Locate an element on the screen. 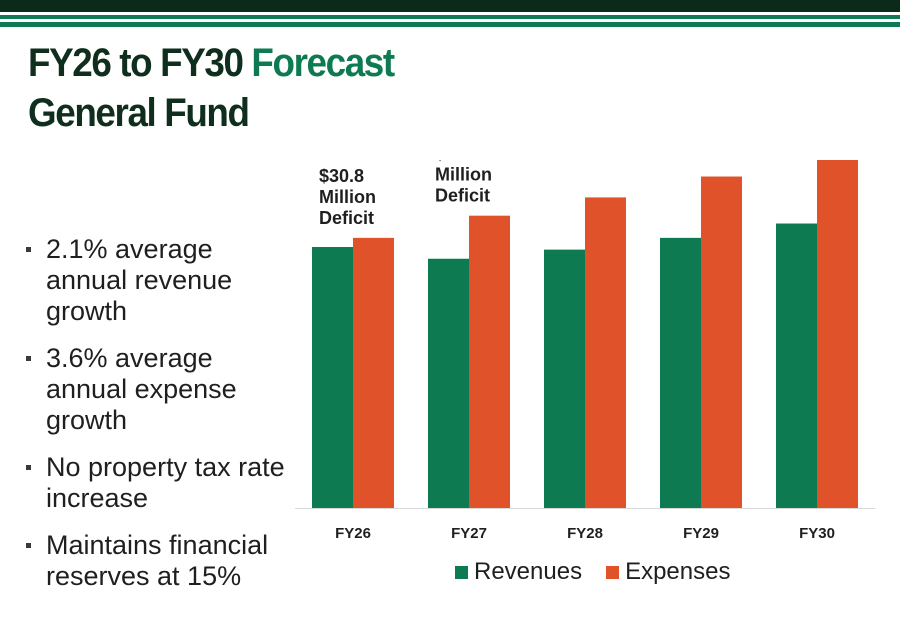  bar-expenses-fy26 is located at coordinates (373, 372).